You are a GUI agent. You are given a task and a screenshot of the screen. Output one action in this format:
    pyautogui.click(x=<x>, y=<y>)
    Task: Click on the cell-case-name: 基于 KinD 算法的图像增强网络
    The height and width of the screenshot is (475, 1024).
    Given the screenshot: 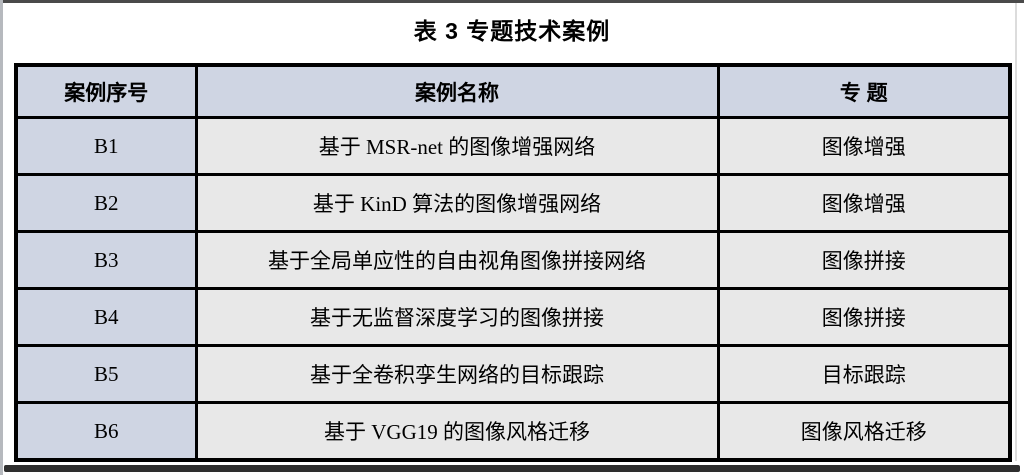 What is the action you would take?
    pyautogui.click(x=457, y=203)
    